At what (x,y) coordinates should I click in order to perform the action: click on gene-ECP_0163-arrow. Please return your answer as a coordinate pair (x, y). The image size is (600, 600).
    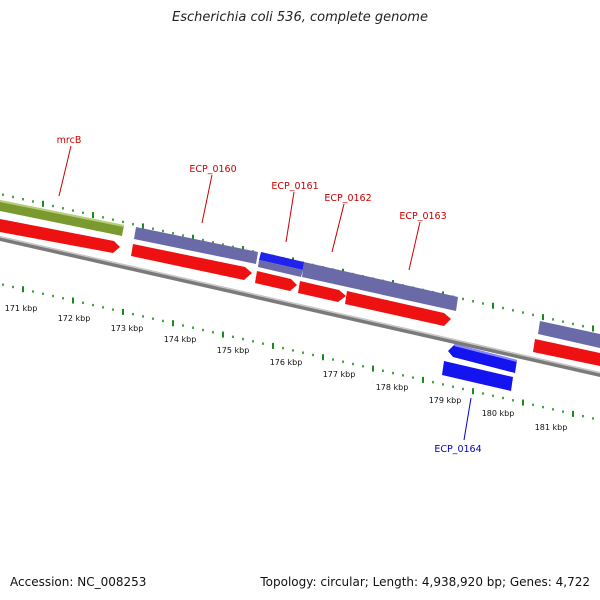
    Looking at the image, I should click on (398, 308).